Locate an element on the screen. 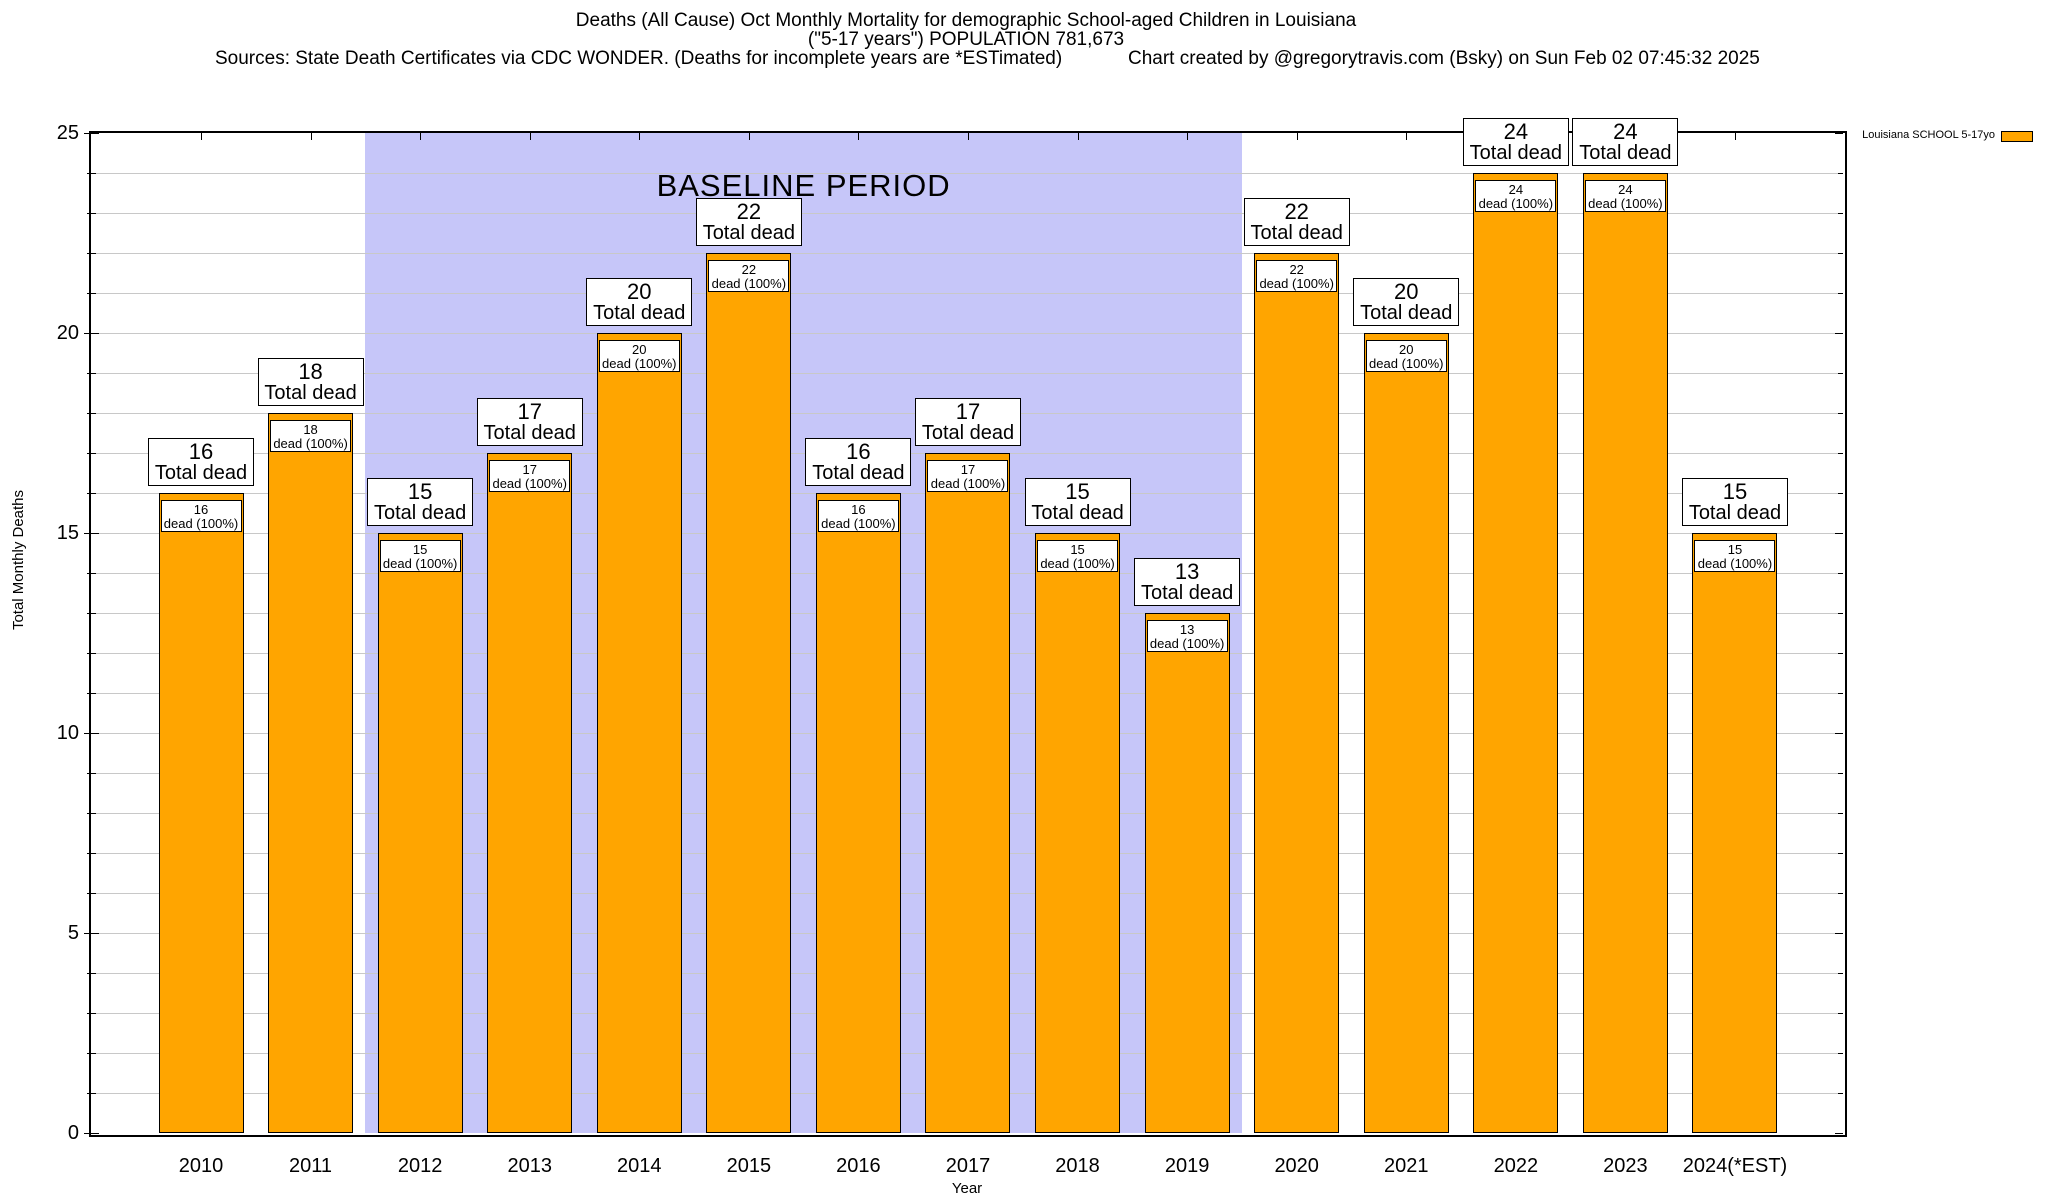 The width and height of the screenshot is (2048, 1200). bar-2019: 13 dead (100%) is located at coordinates (1187, 873).